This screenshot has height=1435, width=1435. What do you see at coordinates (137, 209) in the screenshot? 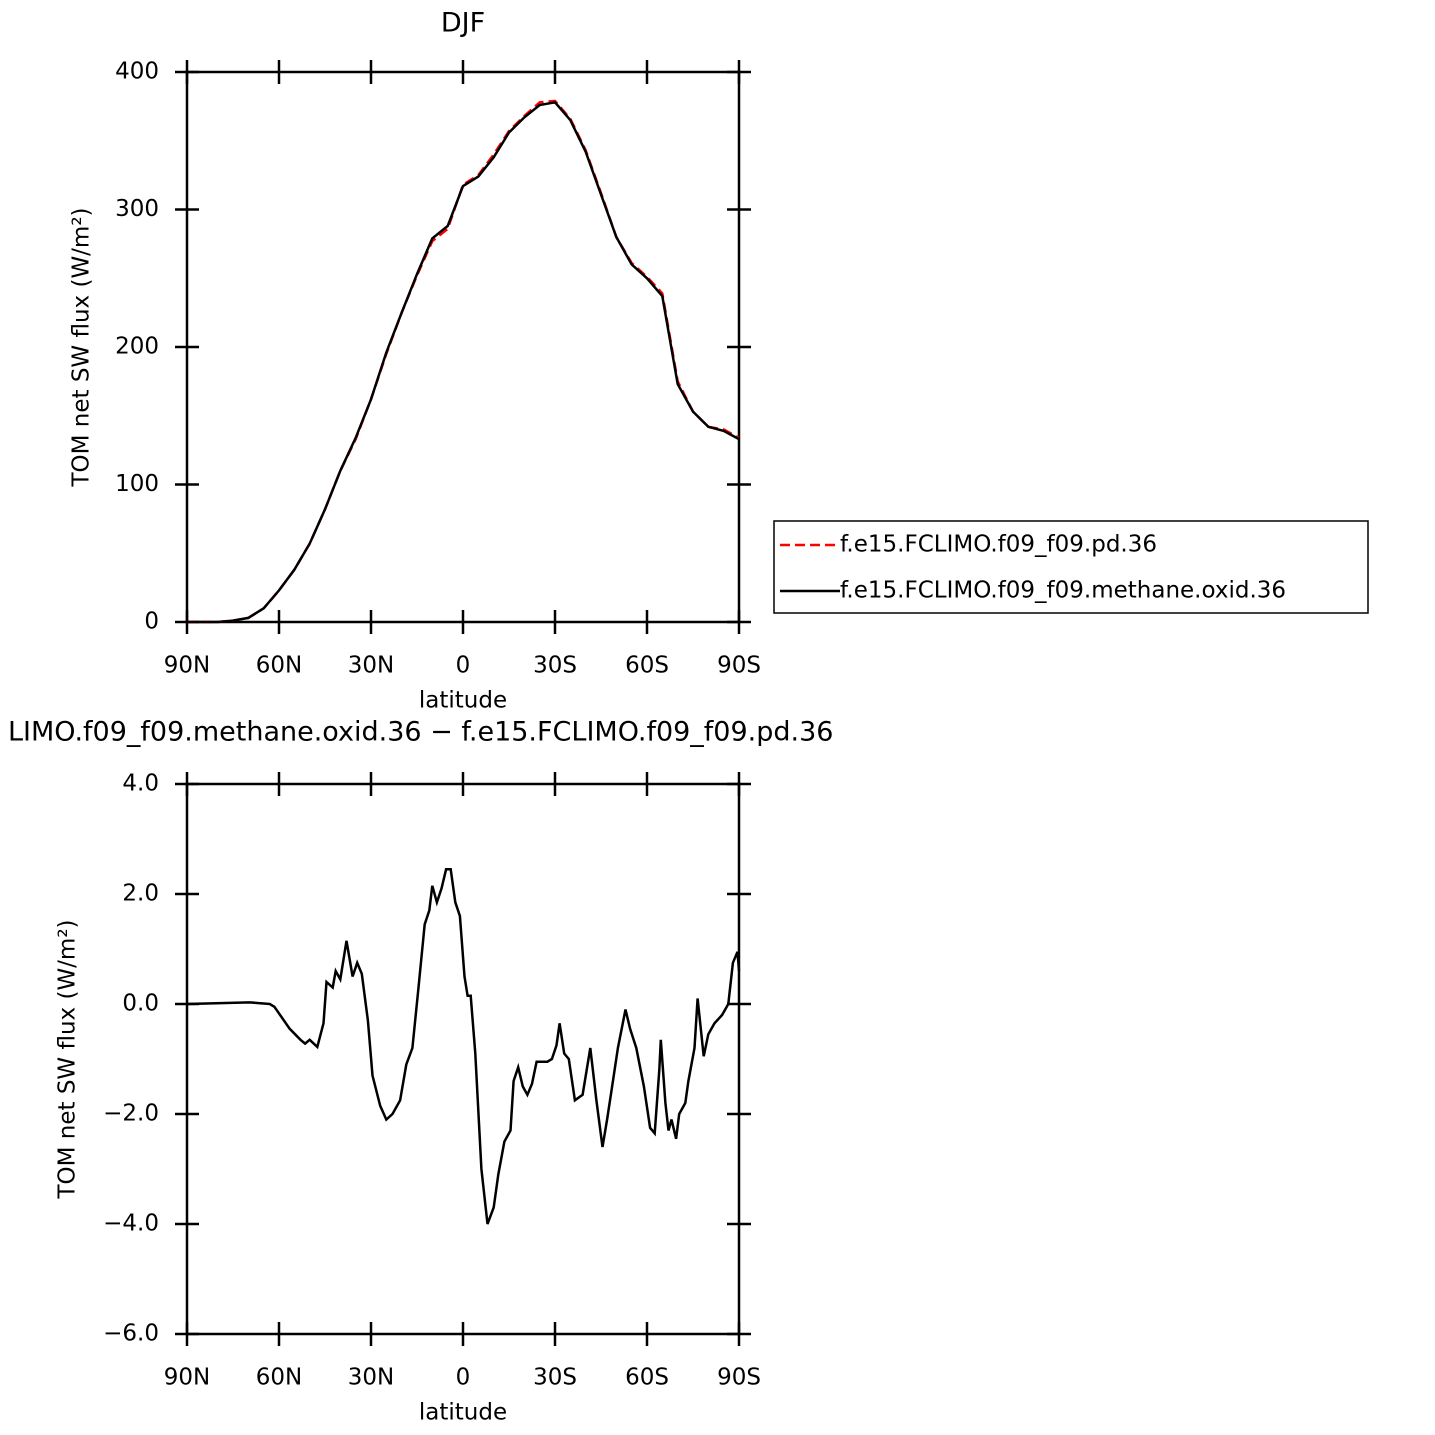
I see `y-tick-label: 300` at bounding box center [137, 209].